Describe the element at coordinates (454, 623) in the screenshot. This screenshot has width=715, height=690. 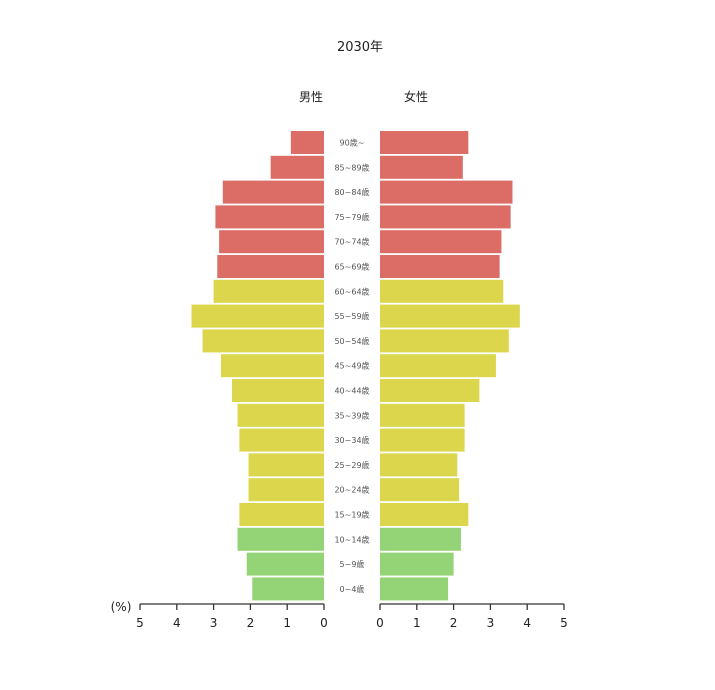
I see `female-tick-label: 2` at that location.